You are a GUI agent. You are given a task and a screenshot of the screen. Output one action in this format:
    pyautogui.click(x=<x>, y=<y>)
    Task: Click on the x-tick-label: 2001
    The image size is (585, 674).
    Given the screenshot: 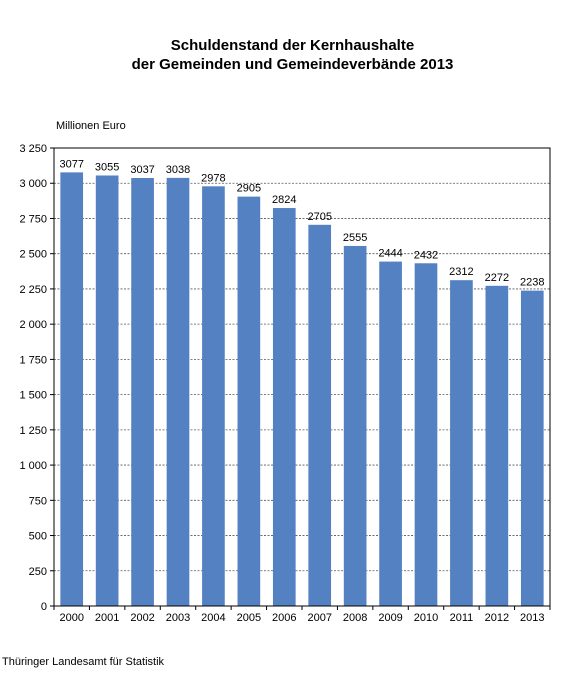 What is the action you would take?
    pyautogui.click(x=107, y=618)
    